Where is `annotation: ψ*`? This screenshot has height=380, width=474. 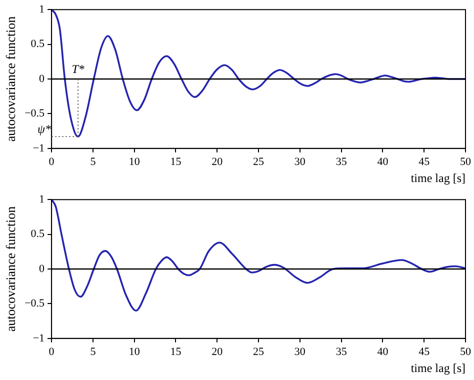
annotation: ψ* is located at coordinates (45, 129).